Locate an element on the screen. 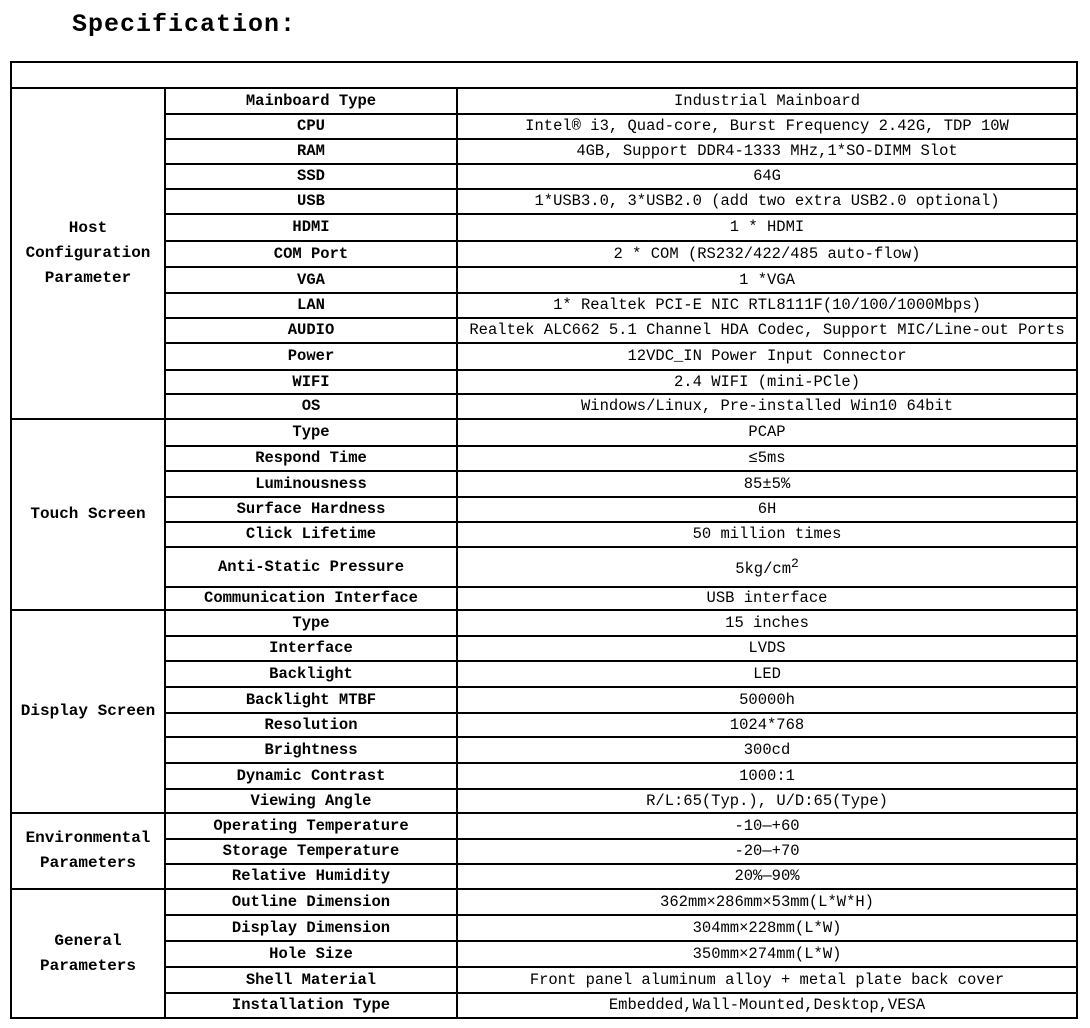  spec-value: ≤5ms is located at coordinates (767, 458).